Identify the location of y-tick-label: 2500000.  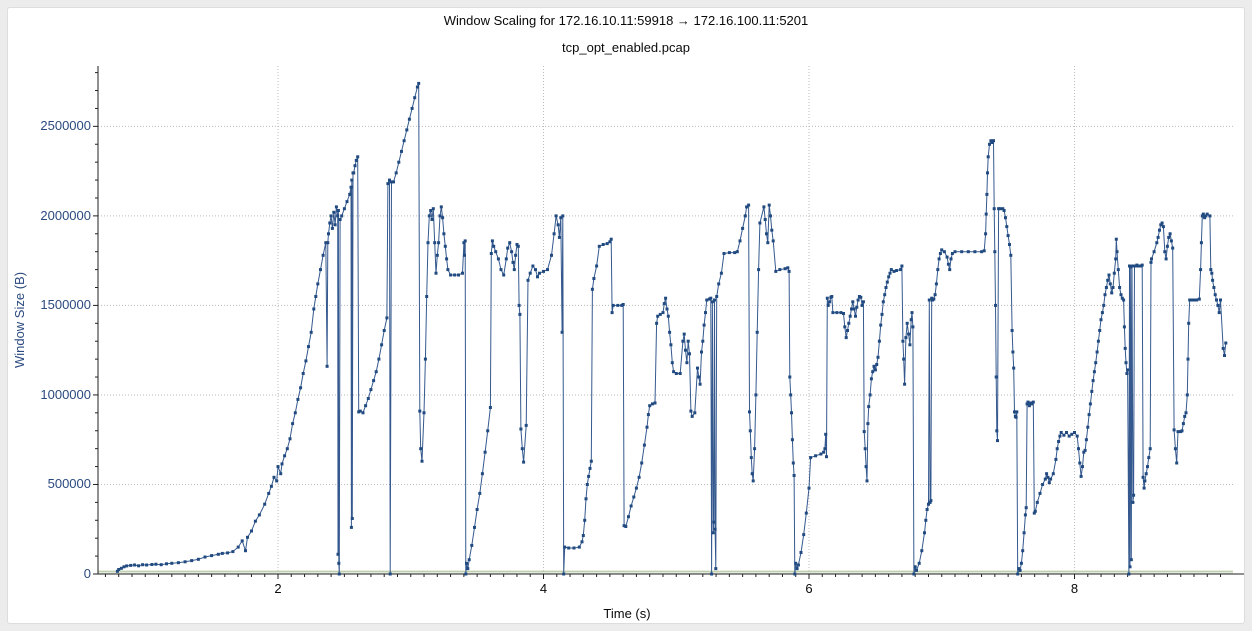
(65, 126).